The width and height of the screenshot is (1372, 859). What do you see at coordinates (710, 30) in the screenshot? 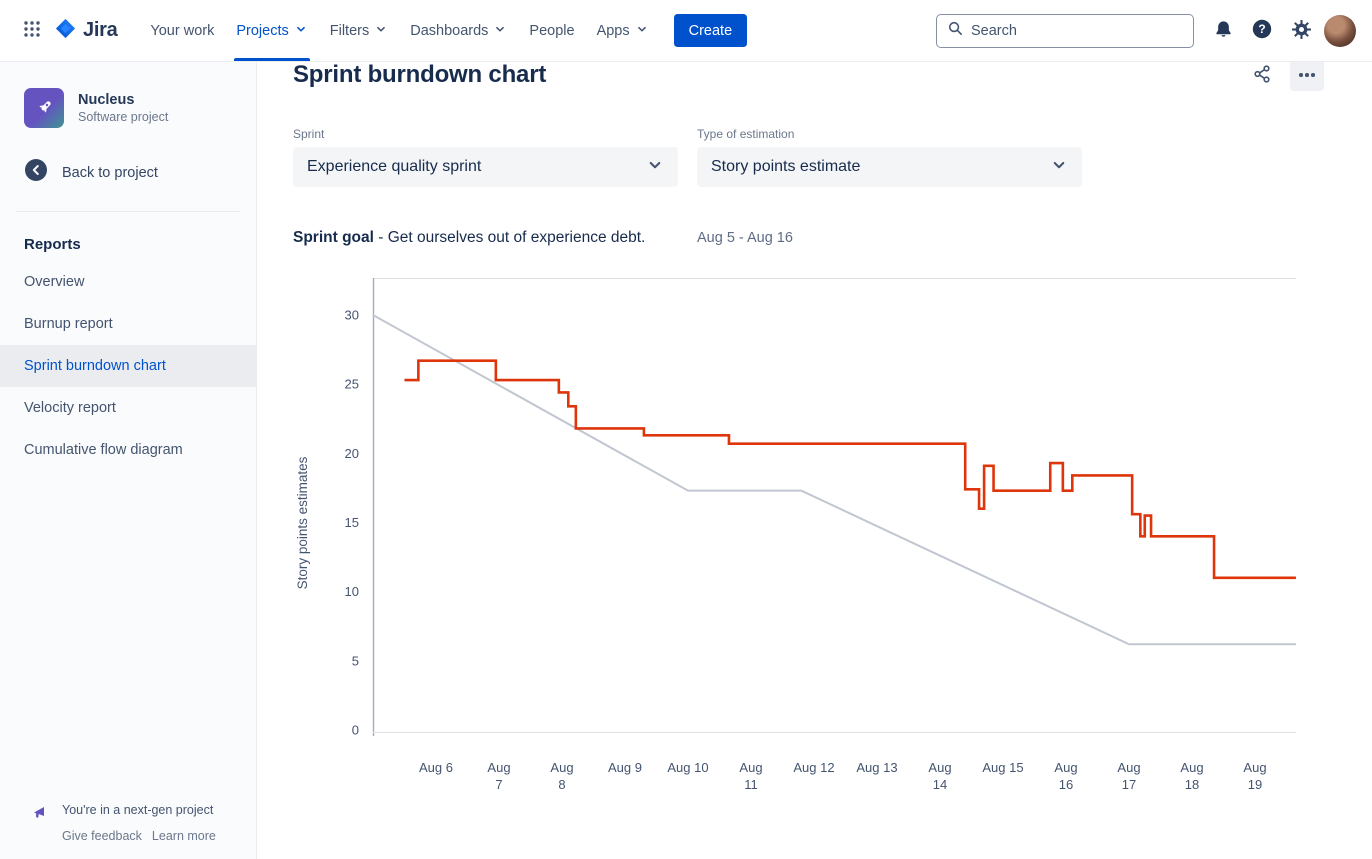
I see `create-button: Create` at bounding box center [710, 30].